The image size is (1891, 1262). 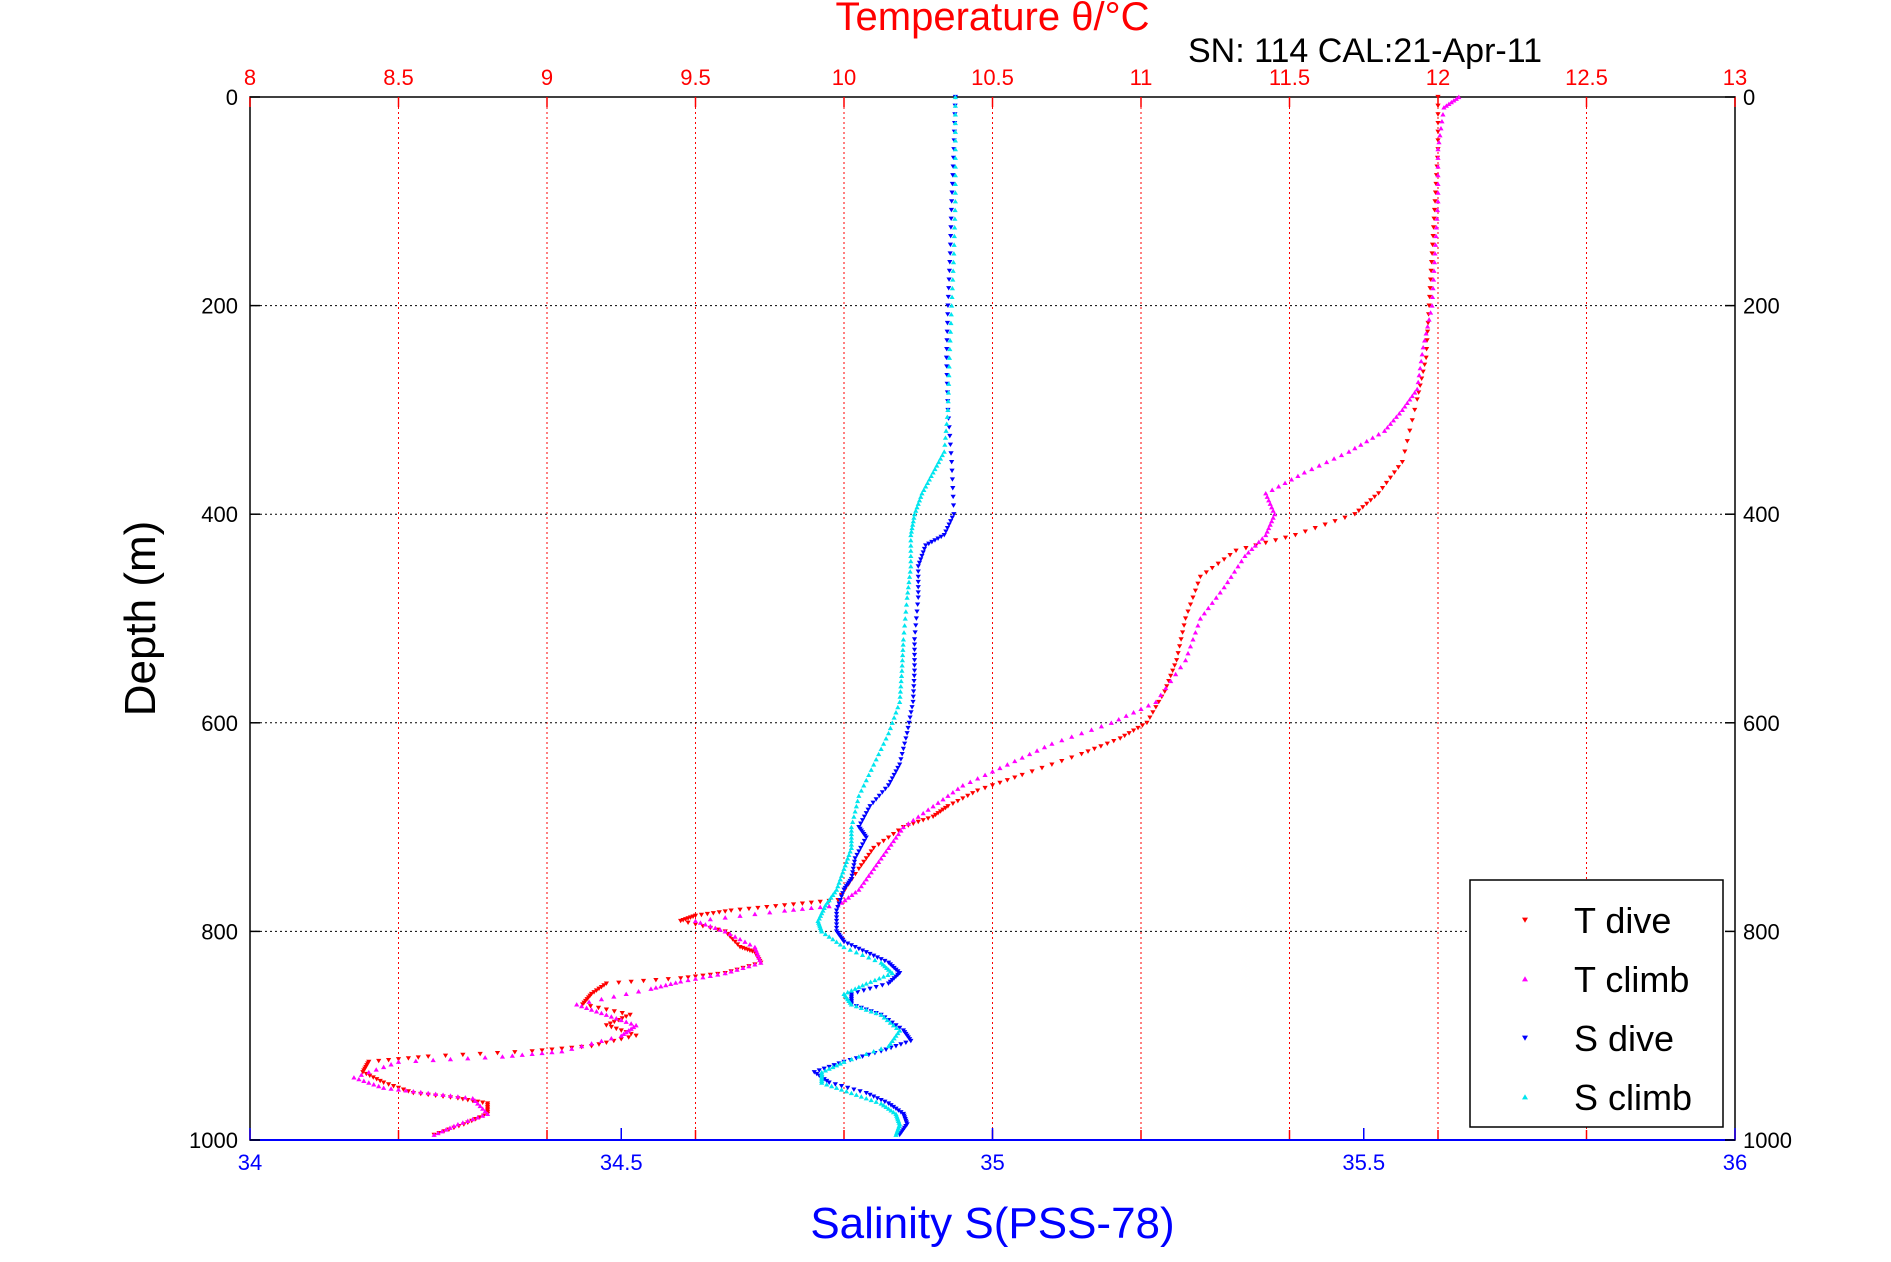 I want to click on legend: T dive T climb S dive S climb, so click(x=1596, y=1003).